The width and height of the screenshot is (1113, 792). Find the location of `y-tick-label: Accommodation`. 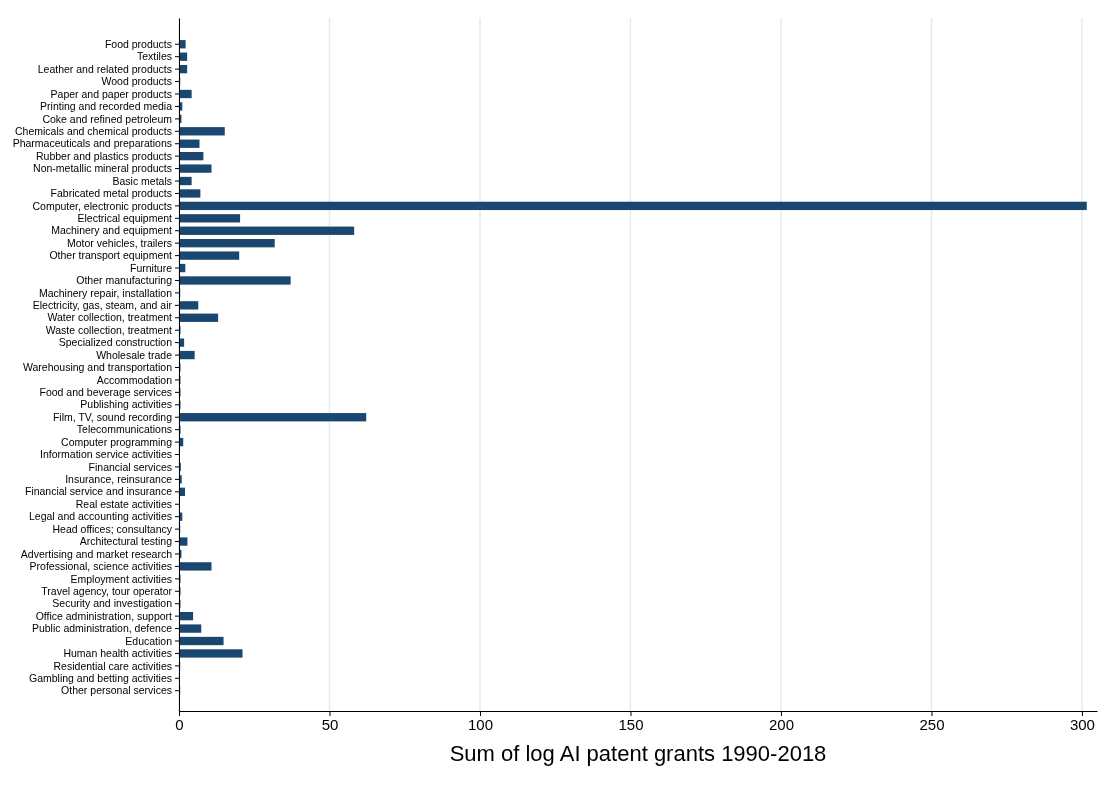

y-tick-label: Accommodation is located at coordinates (134, 379).